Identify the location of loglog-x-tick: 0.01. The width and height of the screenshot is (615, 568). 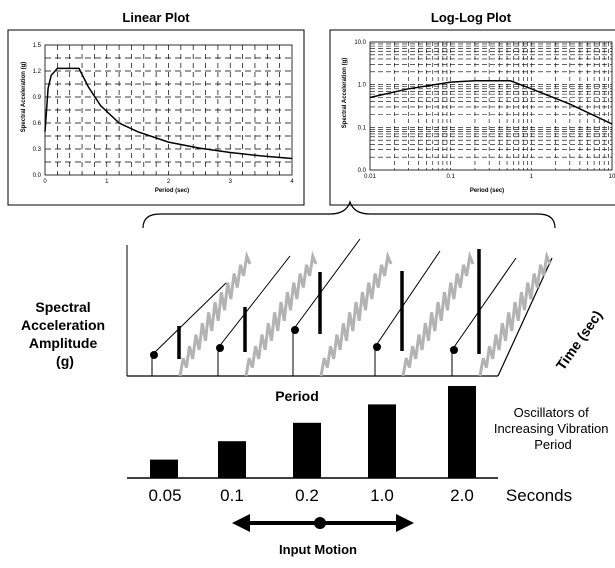
(370, 177).